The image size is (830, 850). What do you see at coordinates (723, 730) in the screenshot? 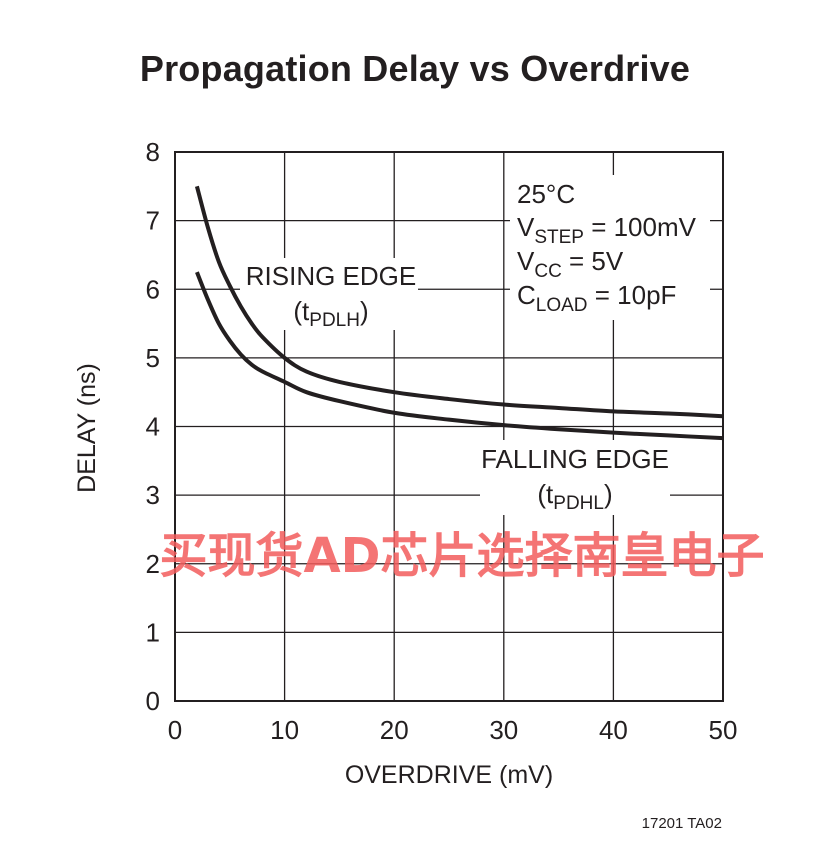
I see `x-tick-label: 50` at bounding box center [723, 730].